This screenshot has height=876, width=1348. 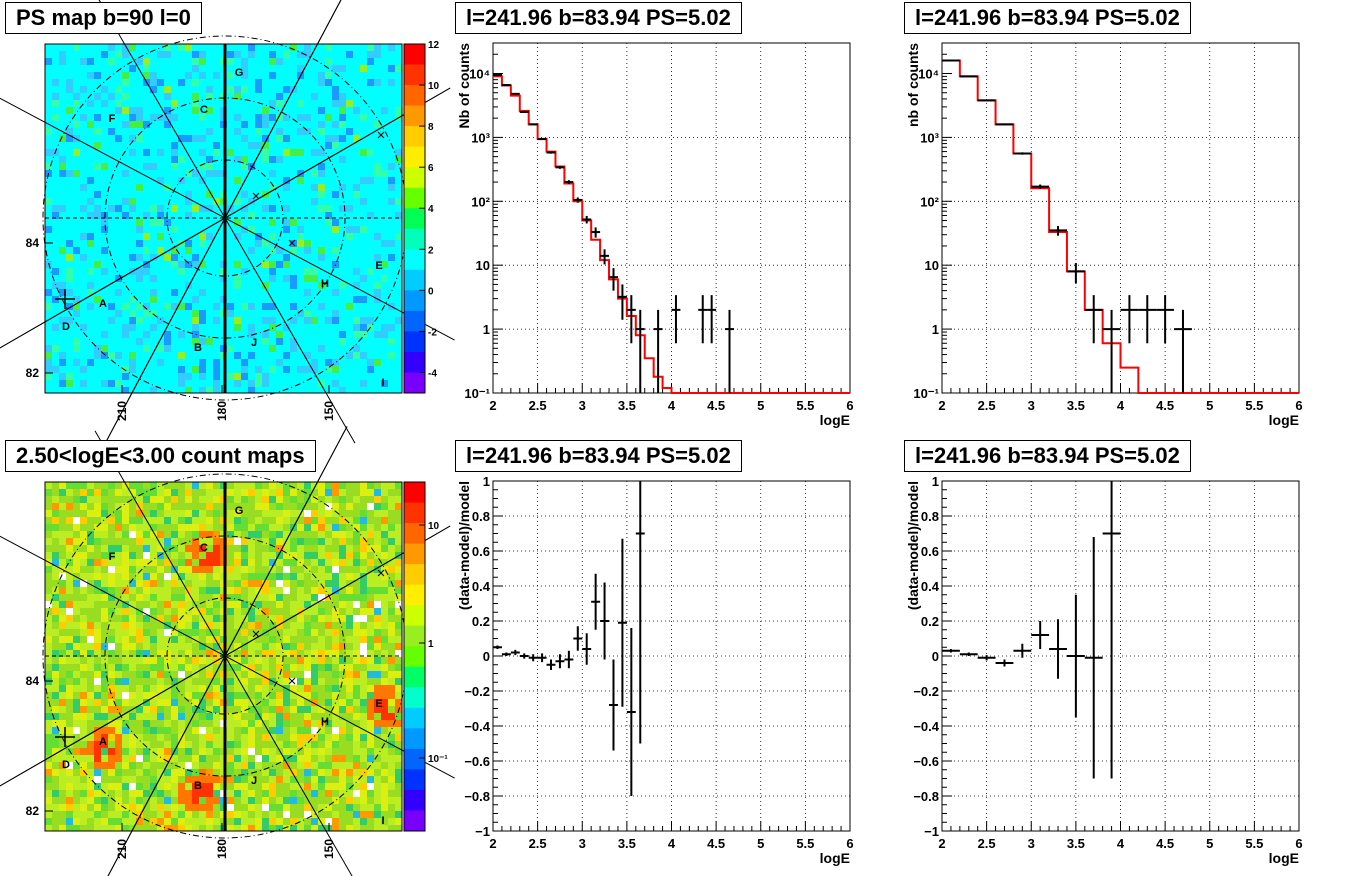 What do you see at coordinates (605, 621) in the screenshot?
I see `data-point` at bounding box center [605, 621].